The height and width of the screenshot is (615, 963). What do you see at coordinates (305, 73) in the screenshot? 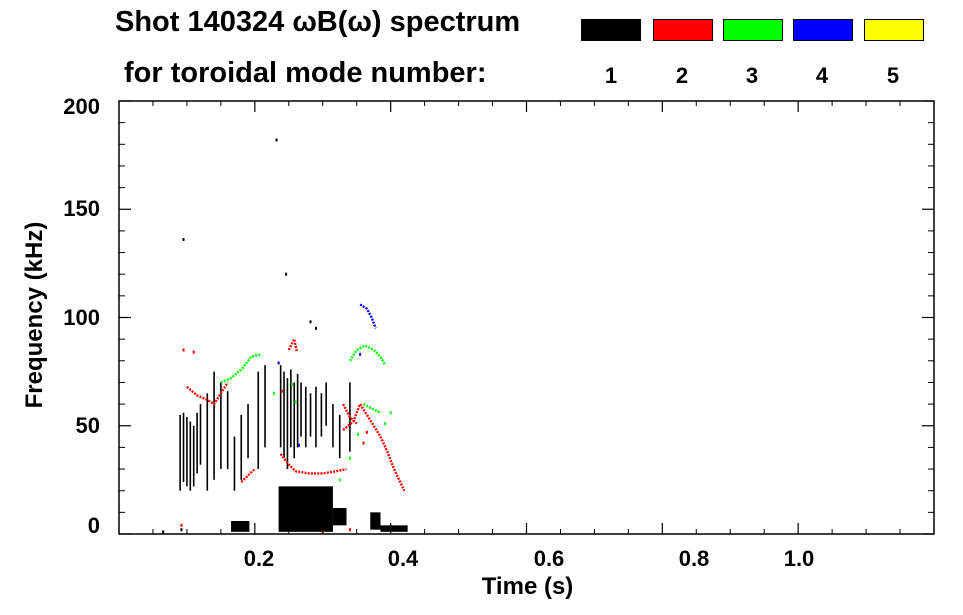
I see `chart-title-line2: for toroidal mode number:` at bounding box center [305, 73].